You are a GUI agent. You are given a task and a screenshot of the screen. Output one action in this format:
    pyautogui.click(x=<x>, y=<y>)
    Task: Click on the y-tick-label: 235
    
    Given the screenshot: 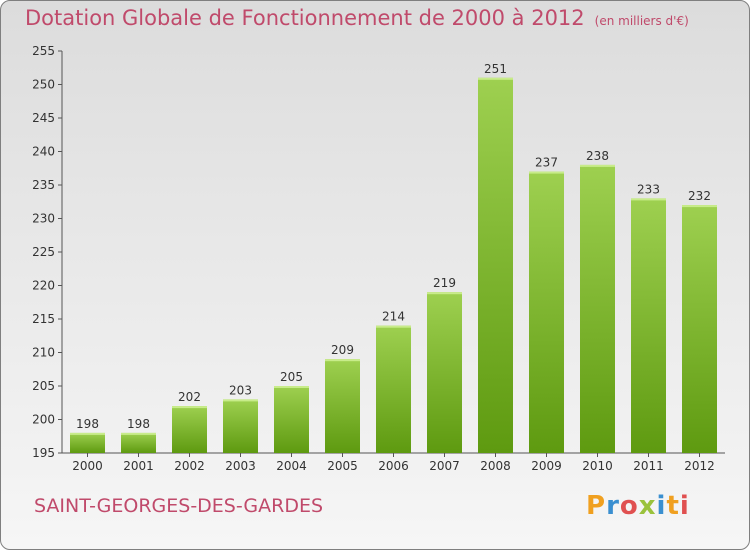 What is the action you would take?
    pyautogui.click(x=43, y=185)
    